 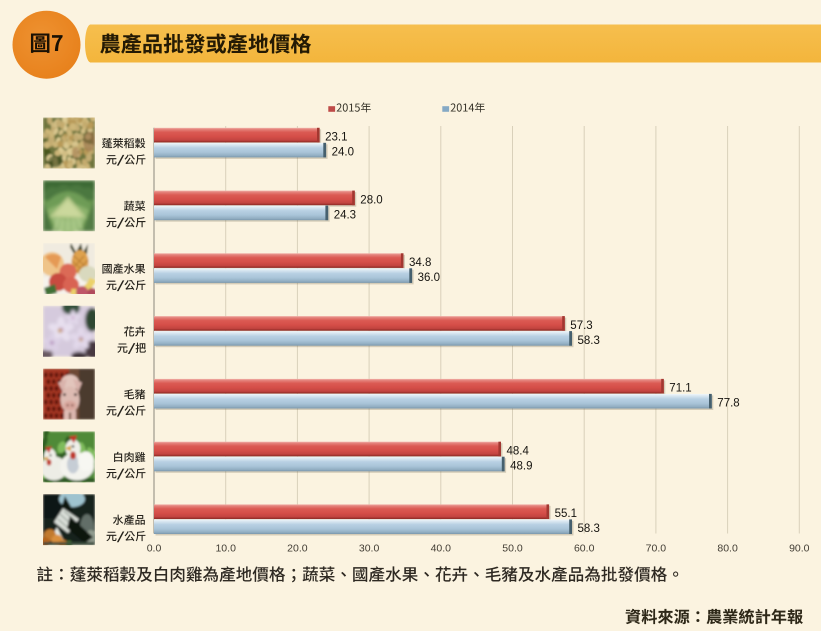 What do you see at coordinates (297, 549) in the screenshot?
I see `svg-text: 20.0` at bounding box center [297, 549].